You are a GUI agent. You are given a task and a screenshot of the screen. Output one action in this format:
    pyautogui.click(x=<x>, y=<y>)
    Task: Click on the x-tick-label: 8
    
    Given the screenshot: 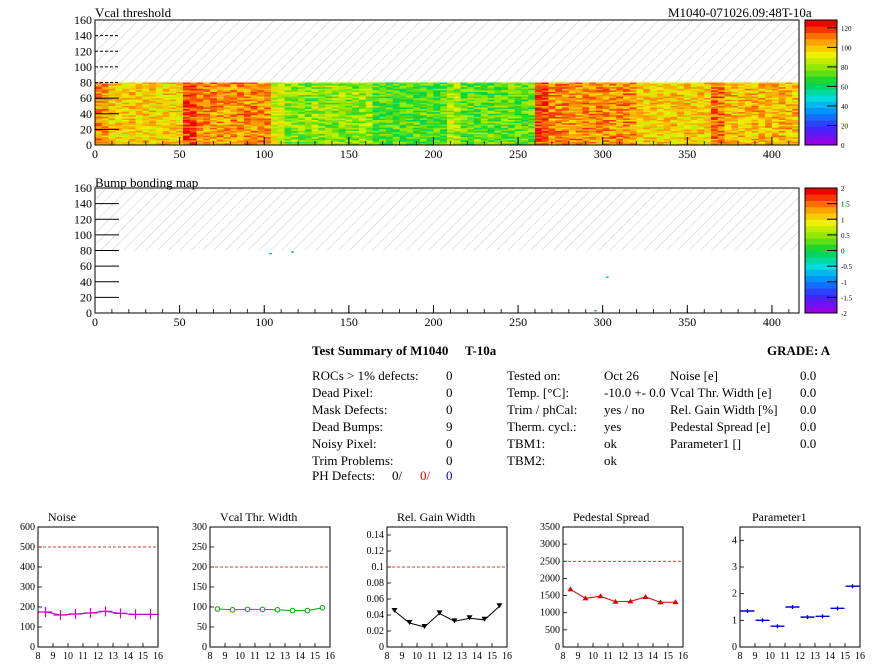 What is the action you would take?
    pyautogui.click(x=387, y=656)
    